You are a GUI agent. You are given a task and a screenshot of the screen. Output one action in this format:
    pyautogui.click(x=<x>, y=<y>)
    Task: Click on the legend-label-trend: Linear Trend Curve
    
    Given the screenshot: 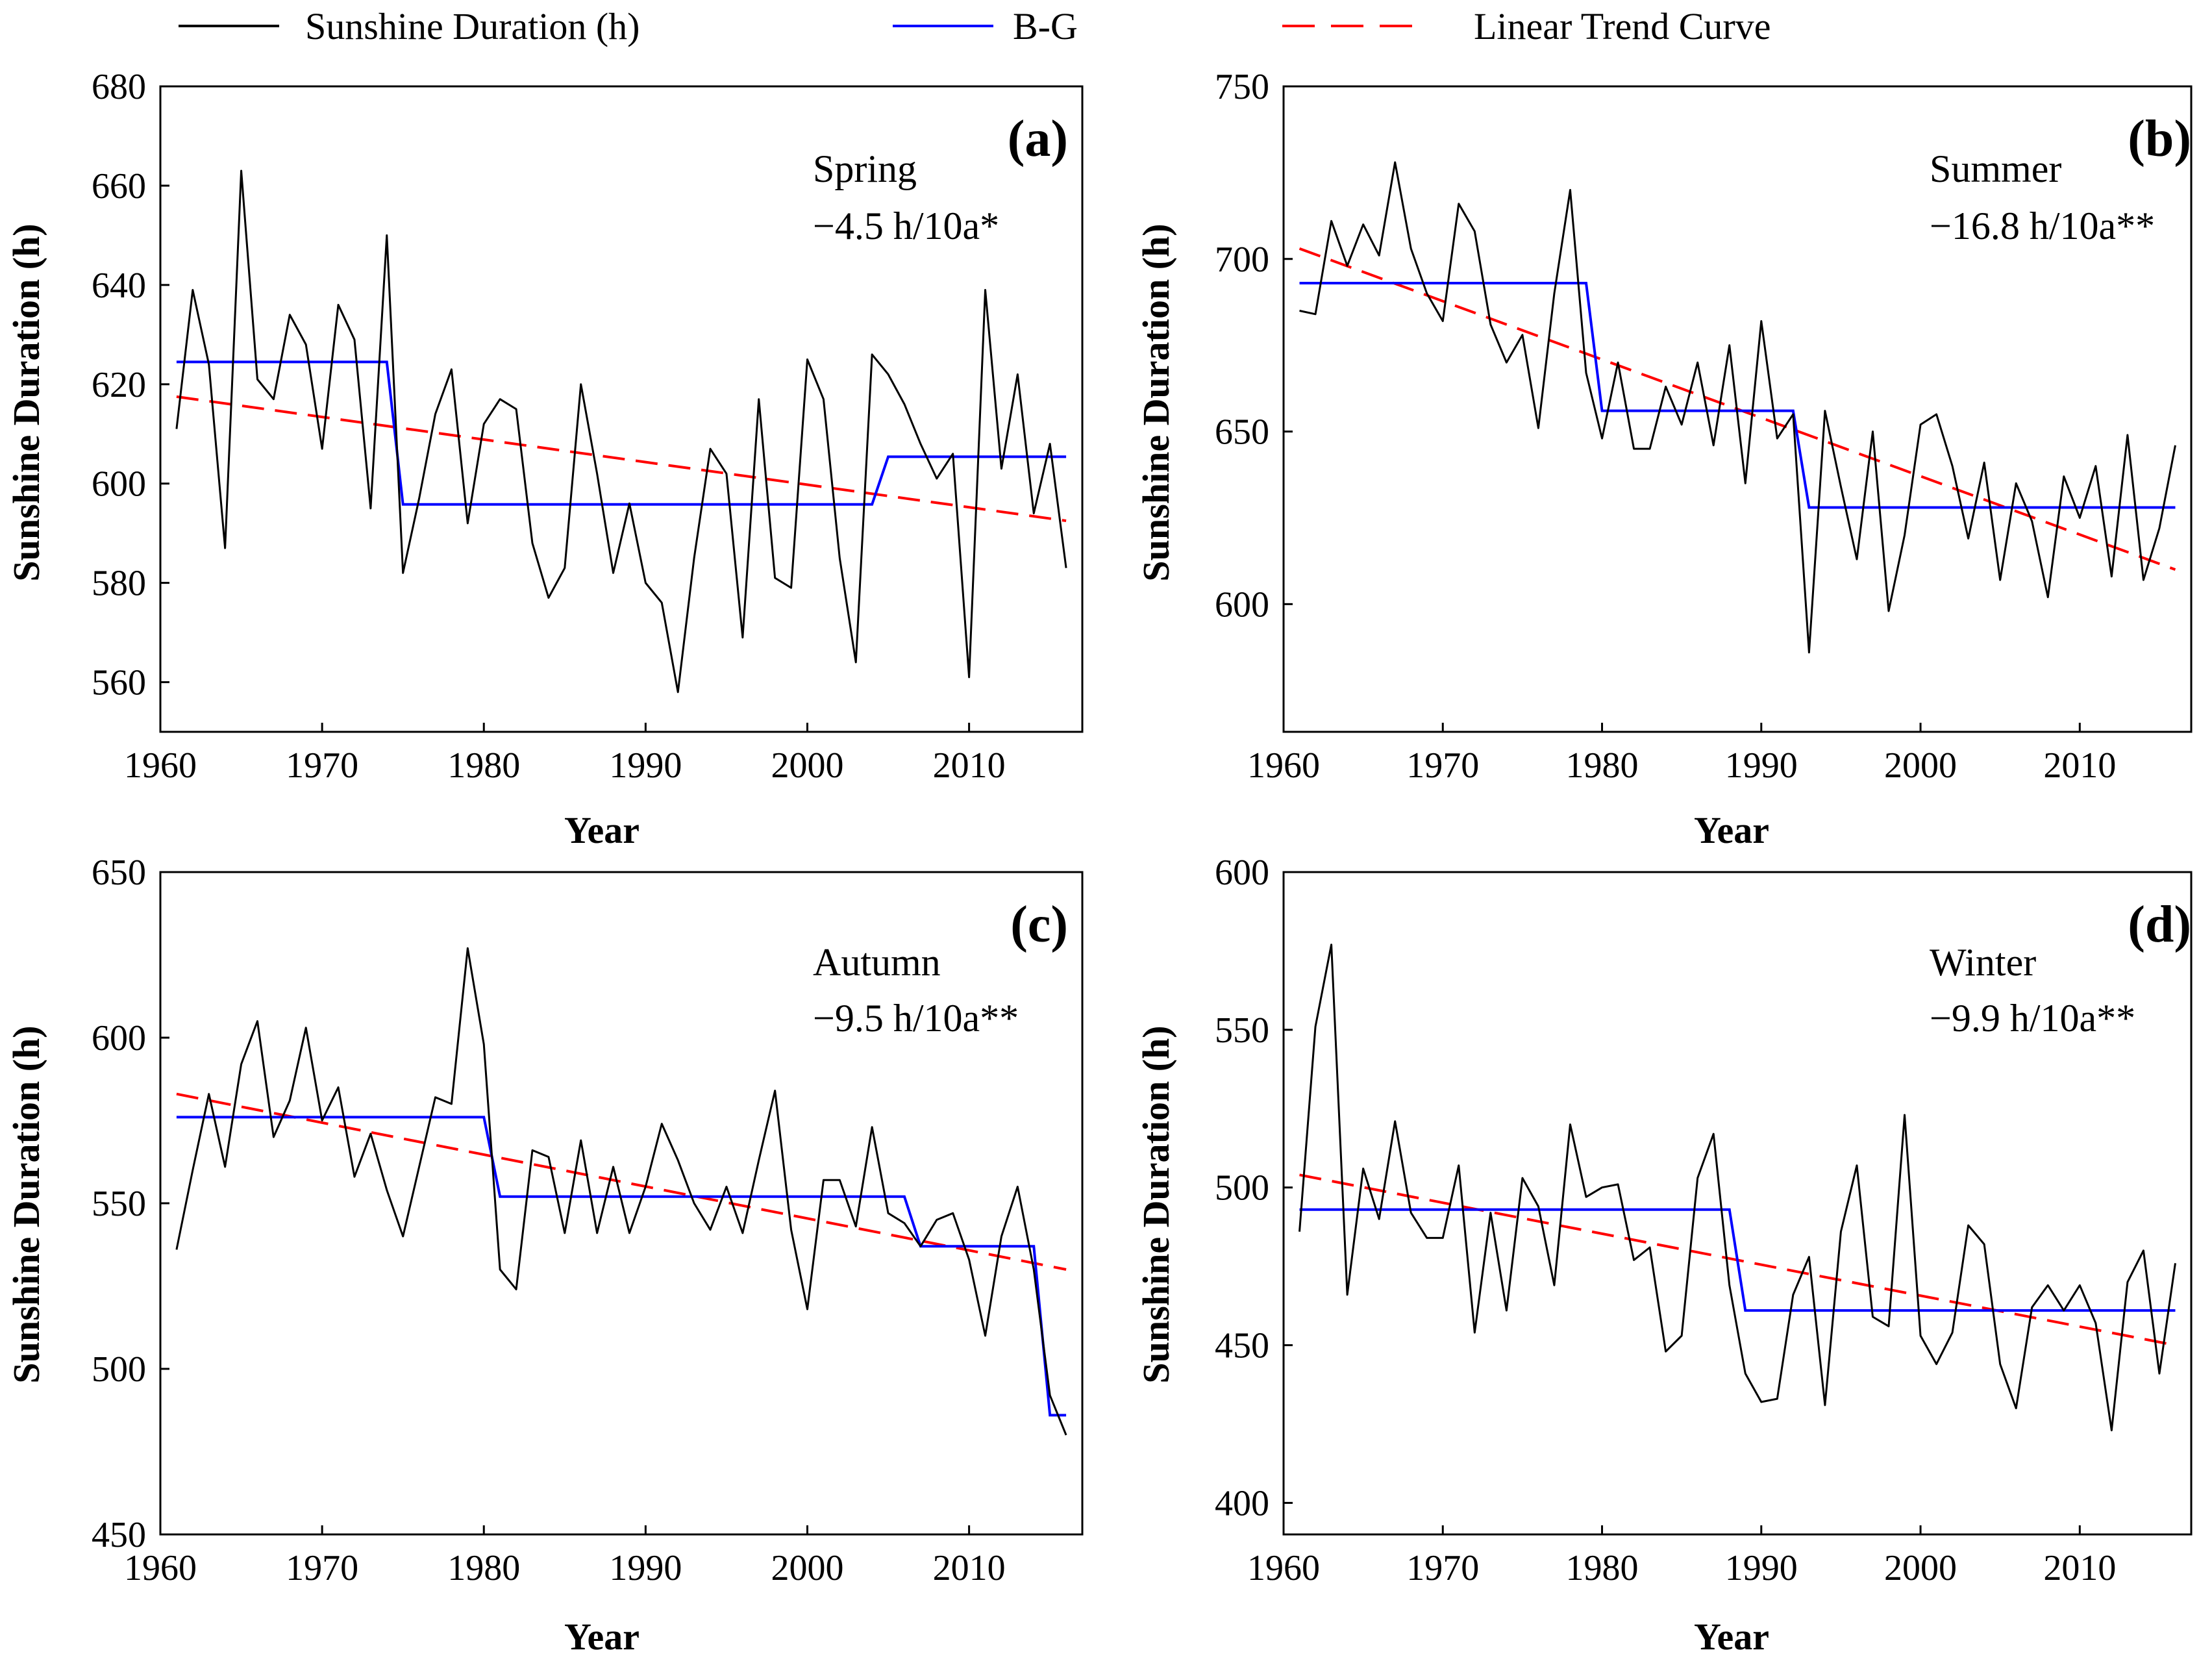 What is the action you would take?
    pyautogui.click(x=1622, y=26)
    